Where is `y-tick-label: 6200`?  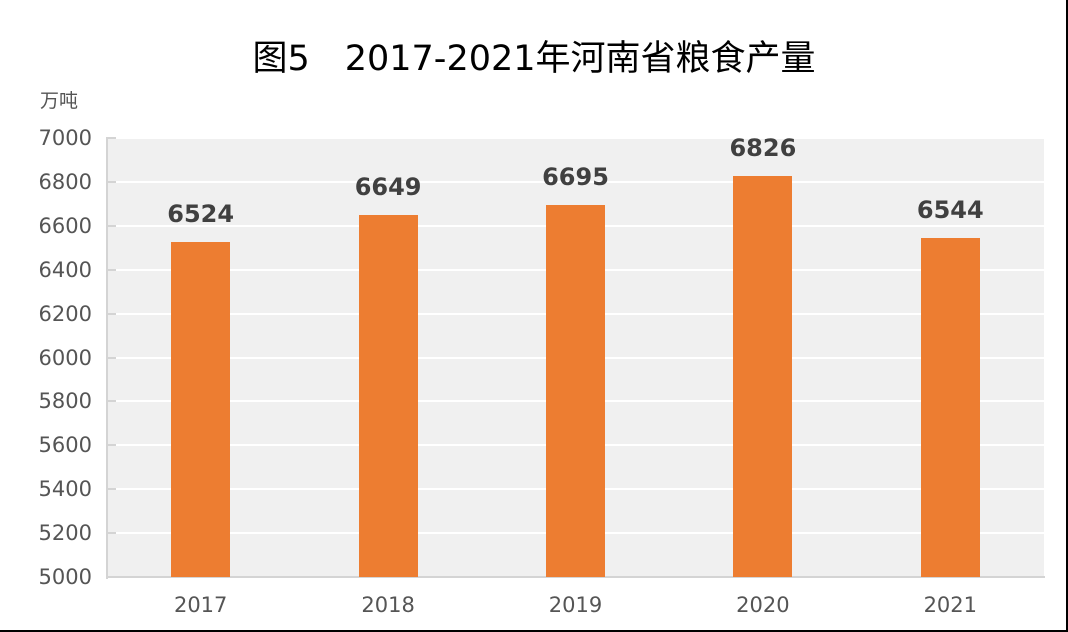 y-tick-label: 6200 is located at coordinates (65, 313).